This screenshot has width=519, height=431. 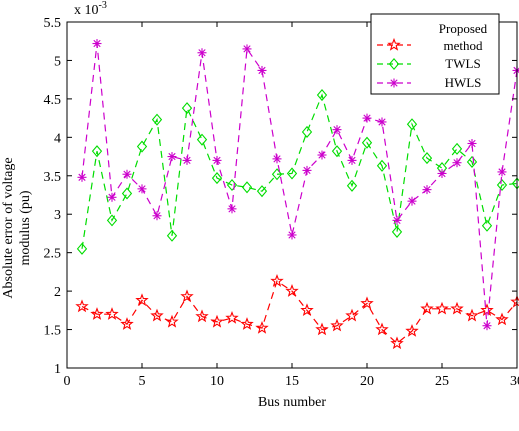 I want to click on y-tick-label: 1.5, so click(x=53, y=331).